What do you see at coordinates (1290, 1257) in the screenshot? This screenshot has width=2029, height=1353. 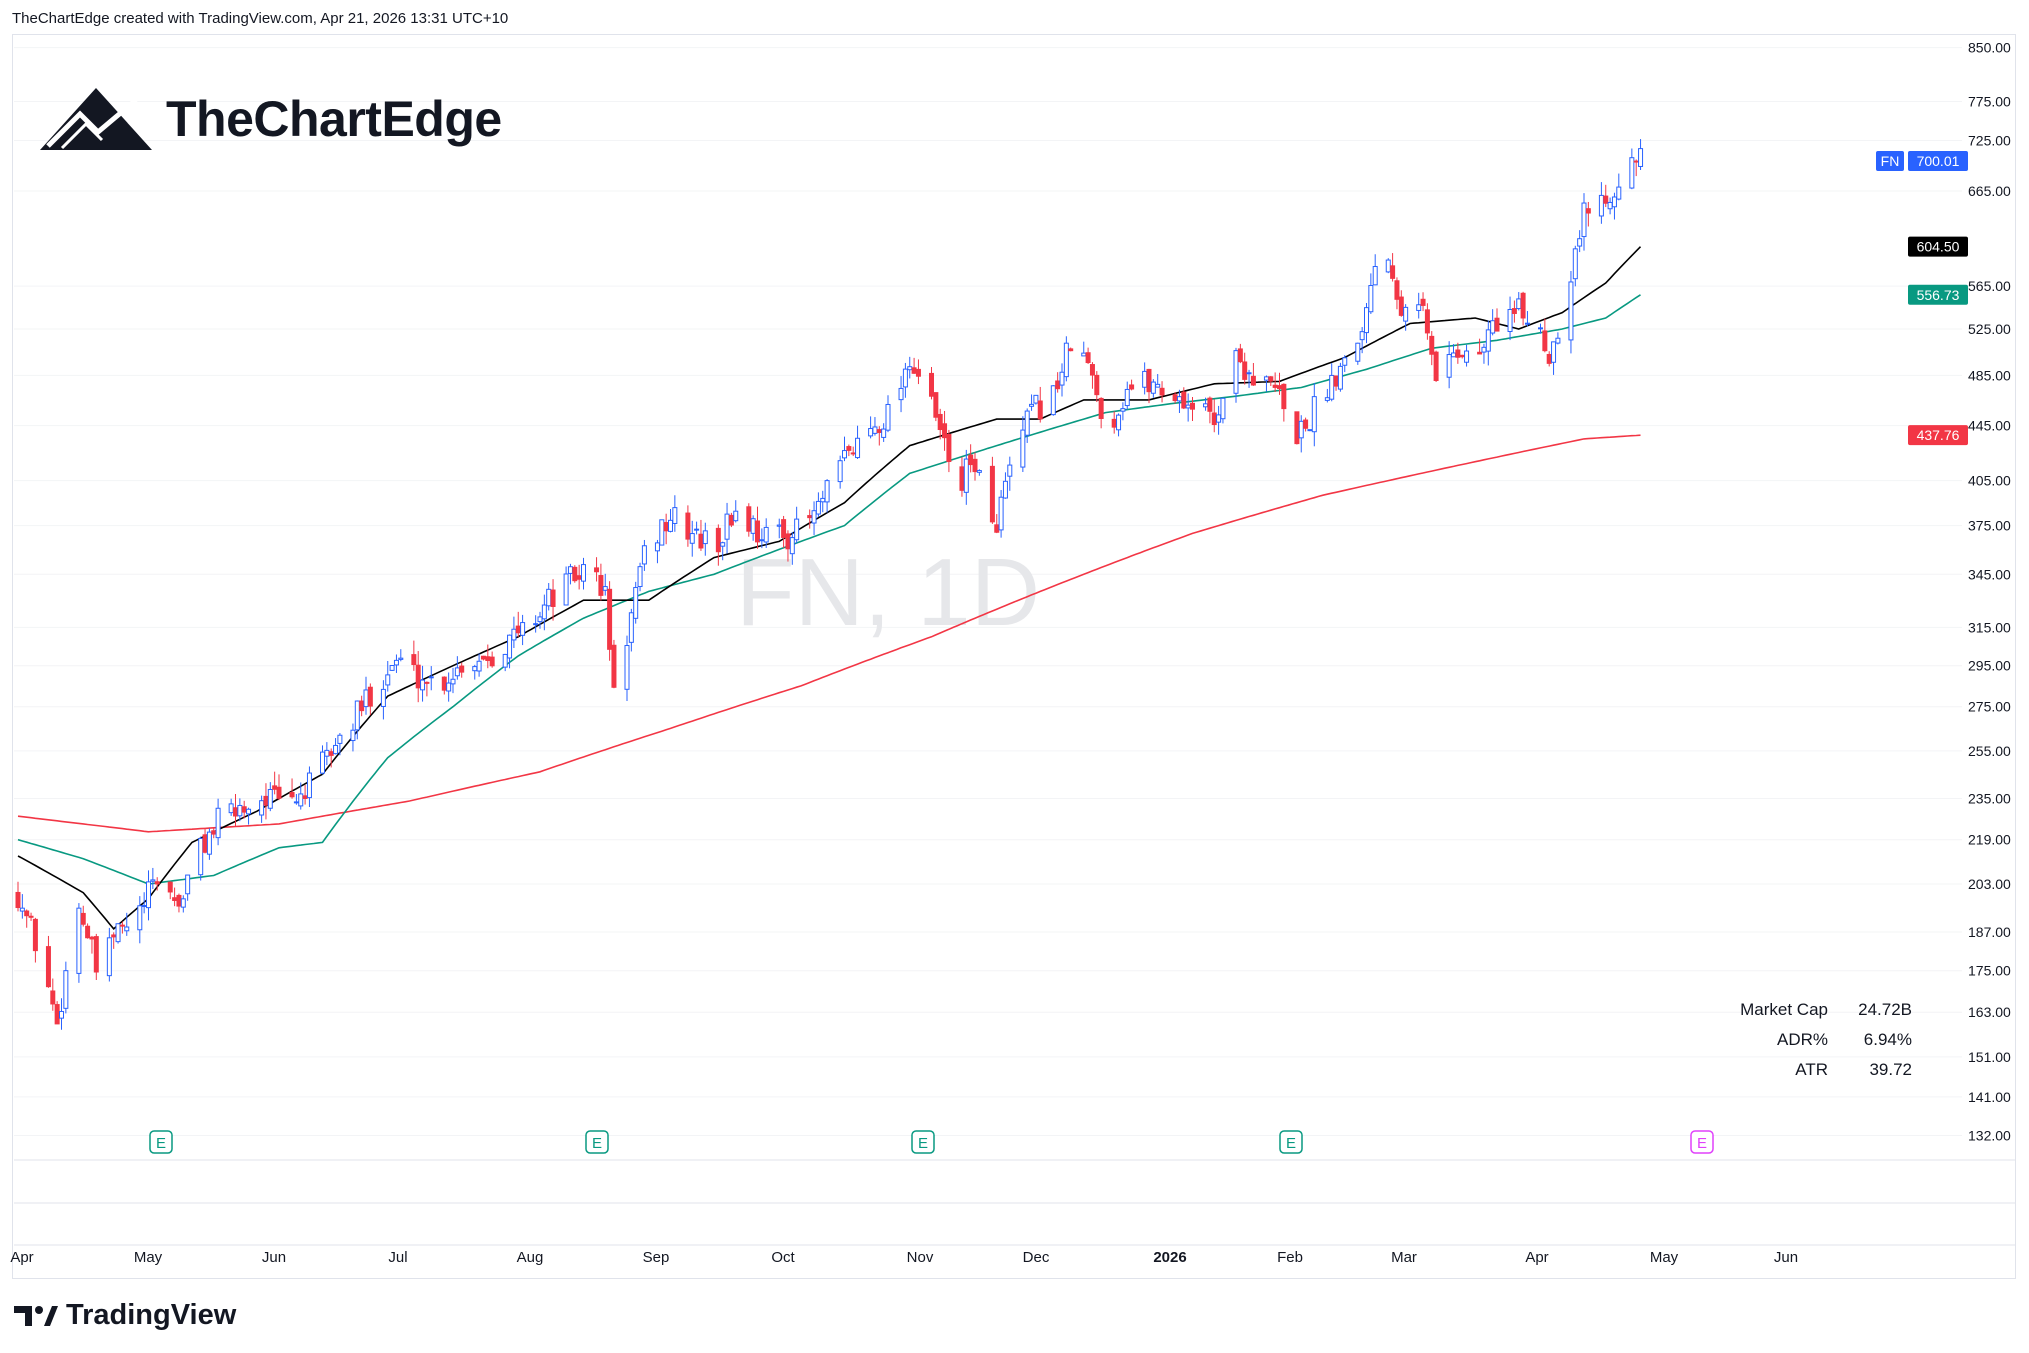 I see `x-tick-label: Feb` at bounding box center [1290, 1257].